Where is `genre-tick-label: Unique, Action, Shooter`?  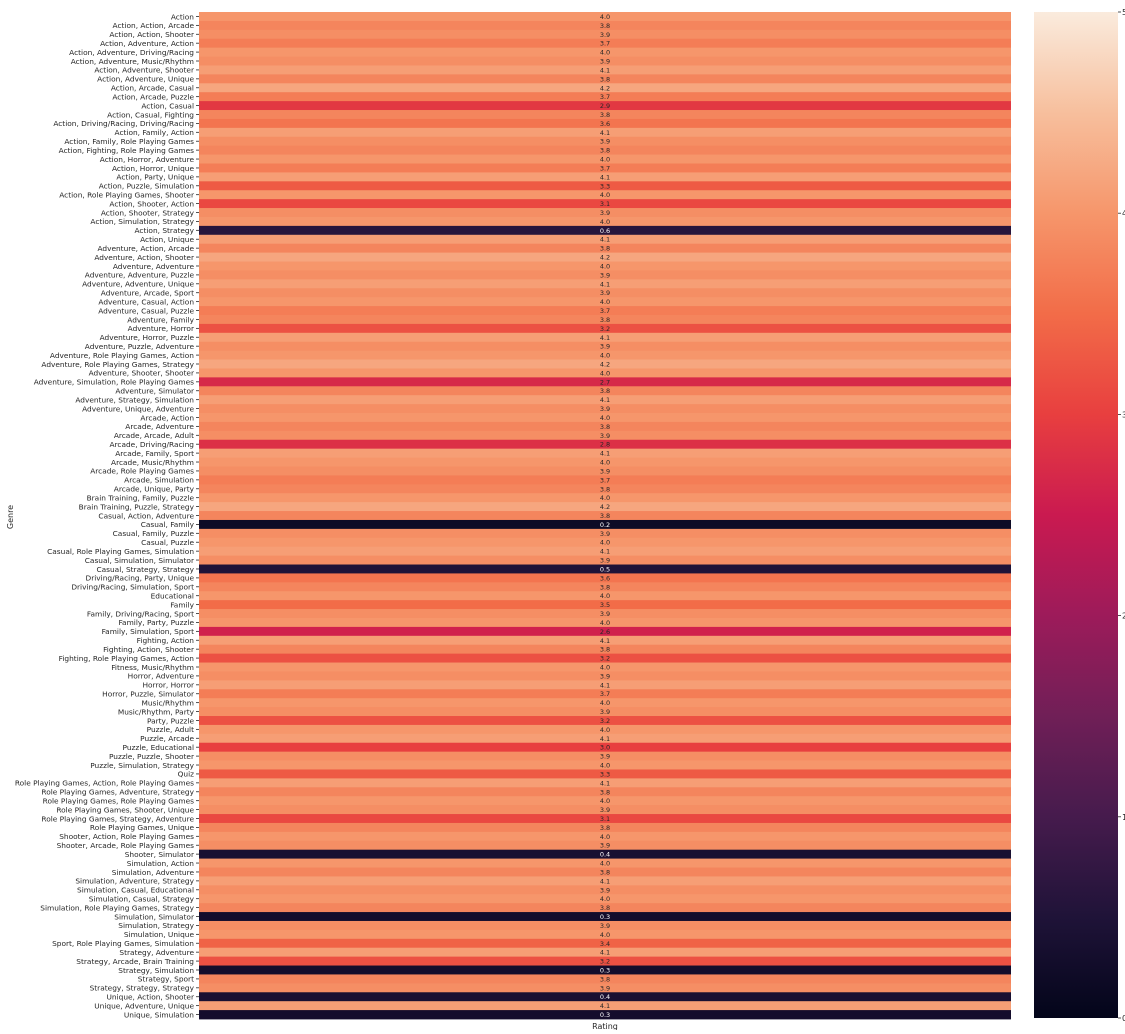 genre-tick-label: Unique, Action, Shooter is located at coordinates (150, 997).